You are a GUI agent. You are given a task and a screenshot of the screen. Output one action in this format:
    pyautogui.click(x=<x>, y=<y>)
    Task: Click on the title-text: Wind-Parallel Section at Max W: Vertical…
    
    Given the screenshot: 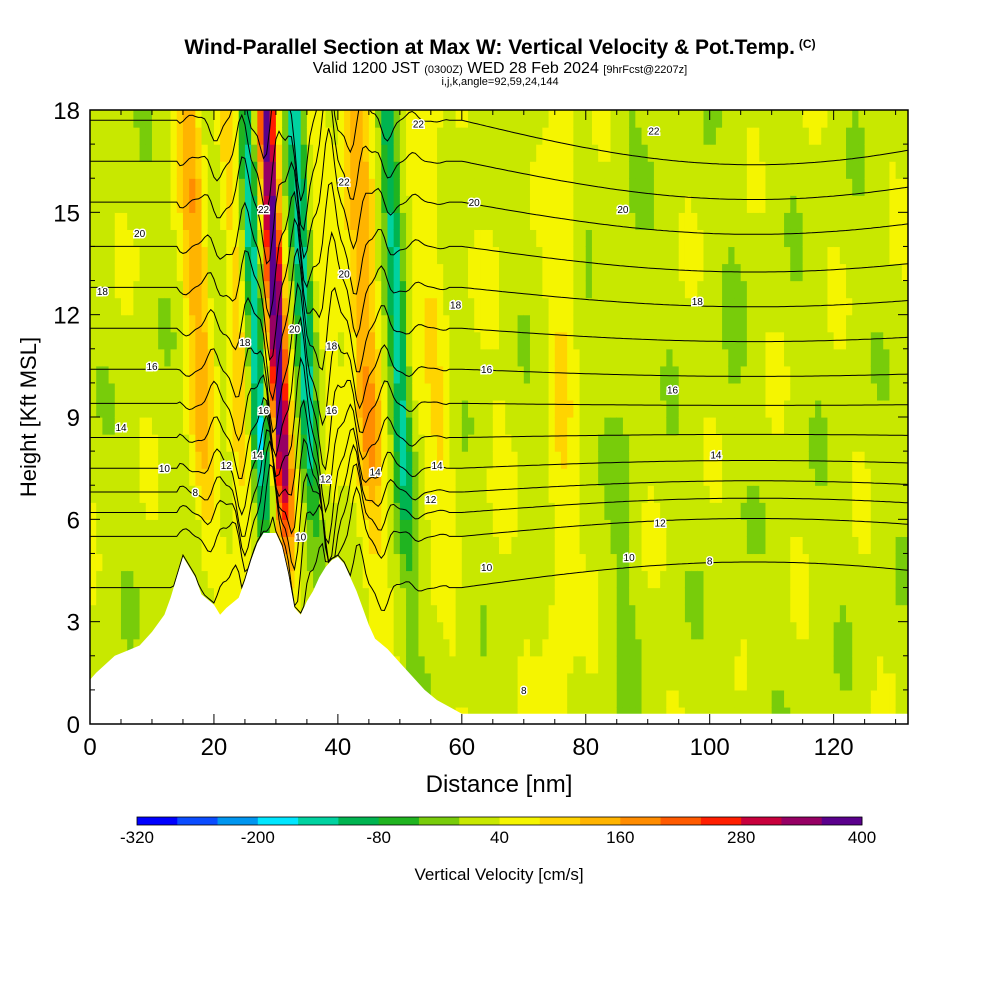 What is the action you would take?
    pyautogui.click(x=489, y=47)
    